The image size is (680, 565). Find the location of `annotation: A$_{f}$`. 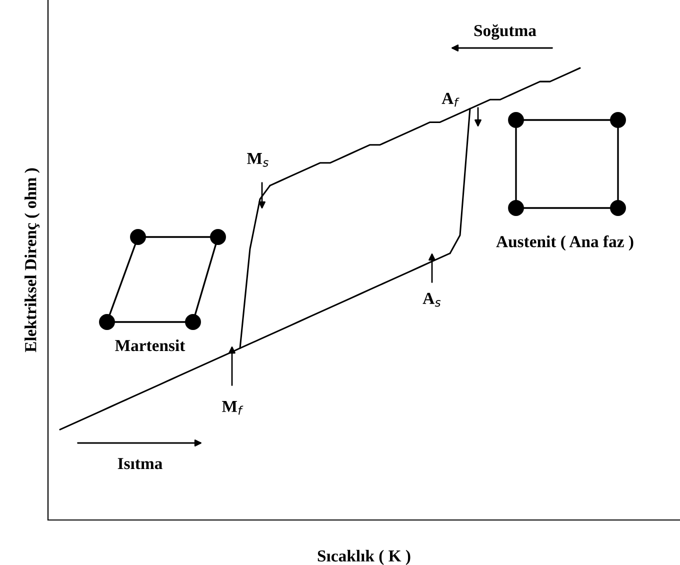

annotation: A$_{f}$ is located at coordinates (451, 99).